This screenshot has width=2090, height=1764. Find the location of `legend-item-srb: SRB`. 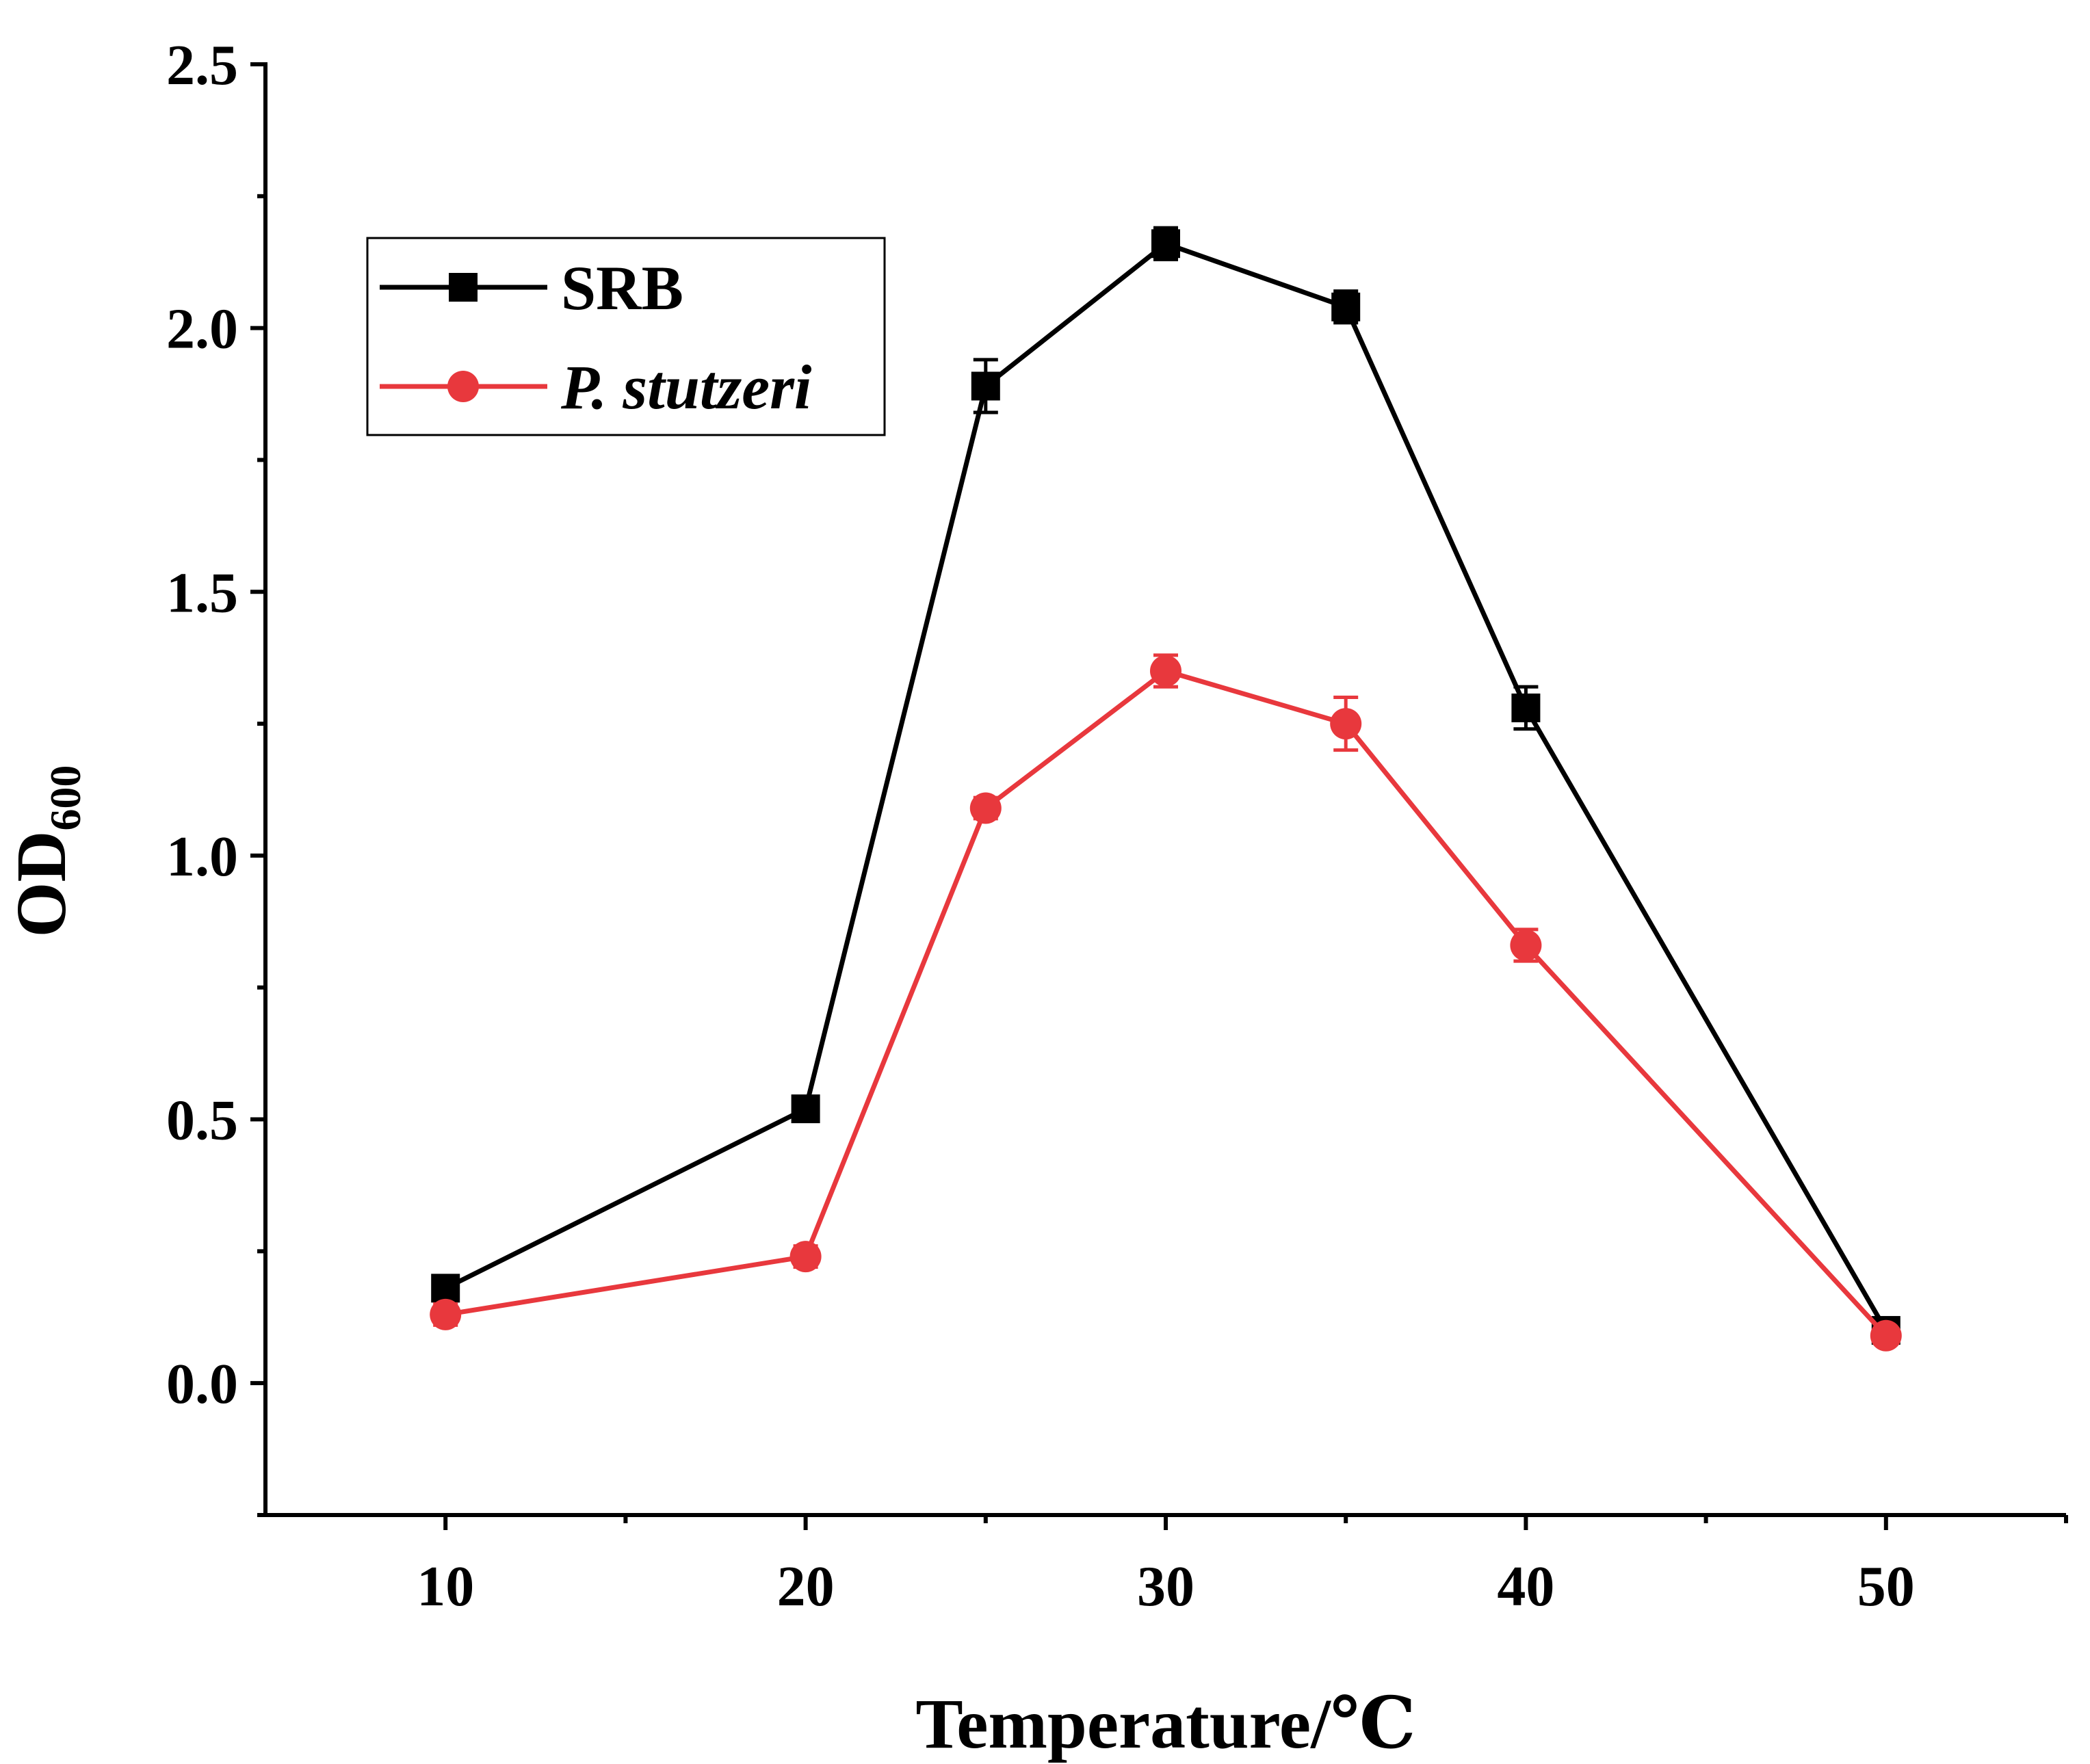

legend-item-srb: SRB is located at coordinates (531, 288).